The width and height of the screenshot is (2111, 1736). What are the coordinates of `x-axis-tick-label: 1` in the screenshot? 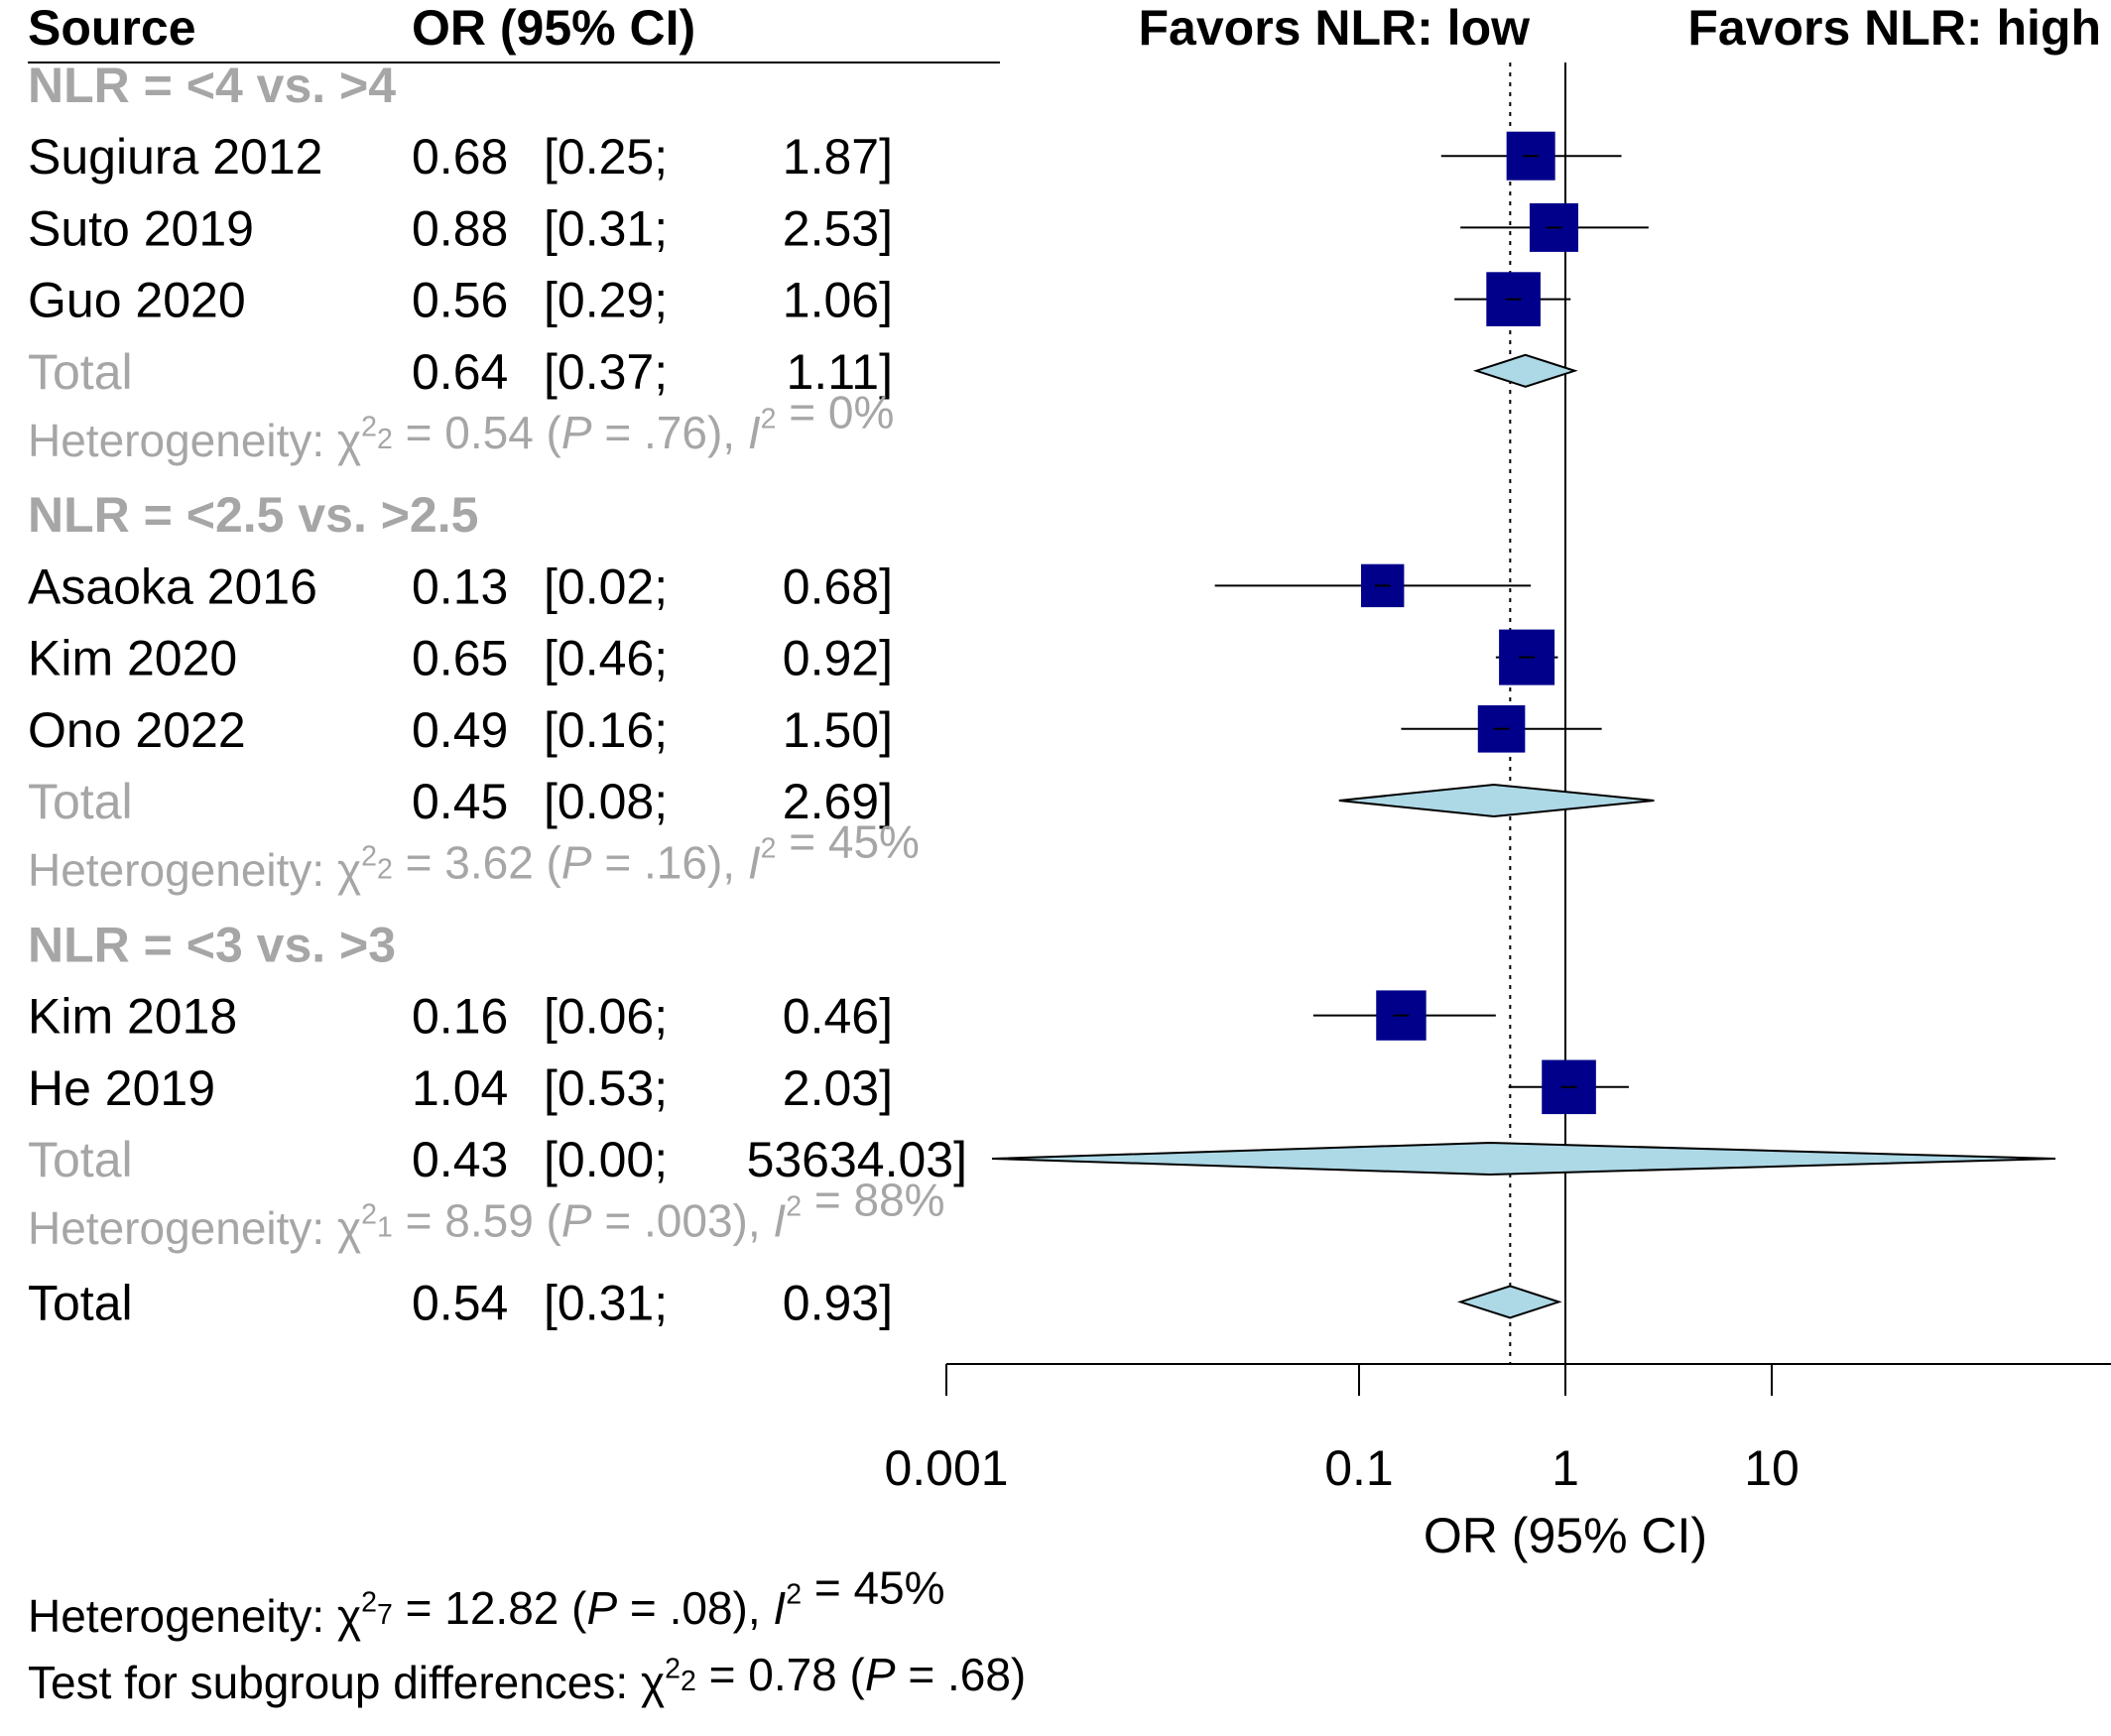 It's located at (1565, 1468).